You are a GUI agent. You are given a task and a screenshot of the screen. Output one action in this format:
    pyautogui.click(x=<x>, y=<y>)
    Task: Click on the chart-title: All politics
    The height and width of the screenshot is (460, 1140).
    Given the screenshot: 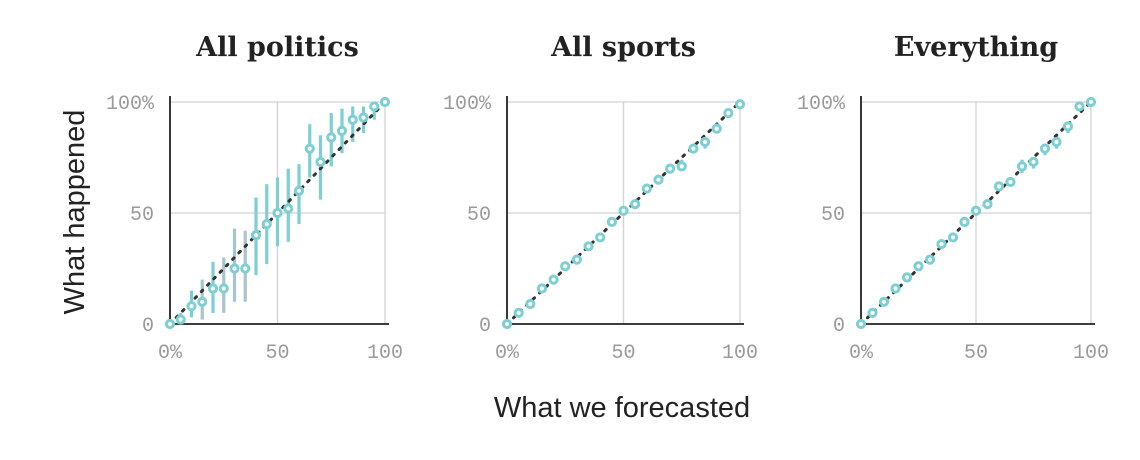 What is the action you would take?
    pyautogui.click(x=277, y=47)
    